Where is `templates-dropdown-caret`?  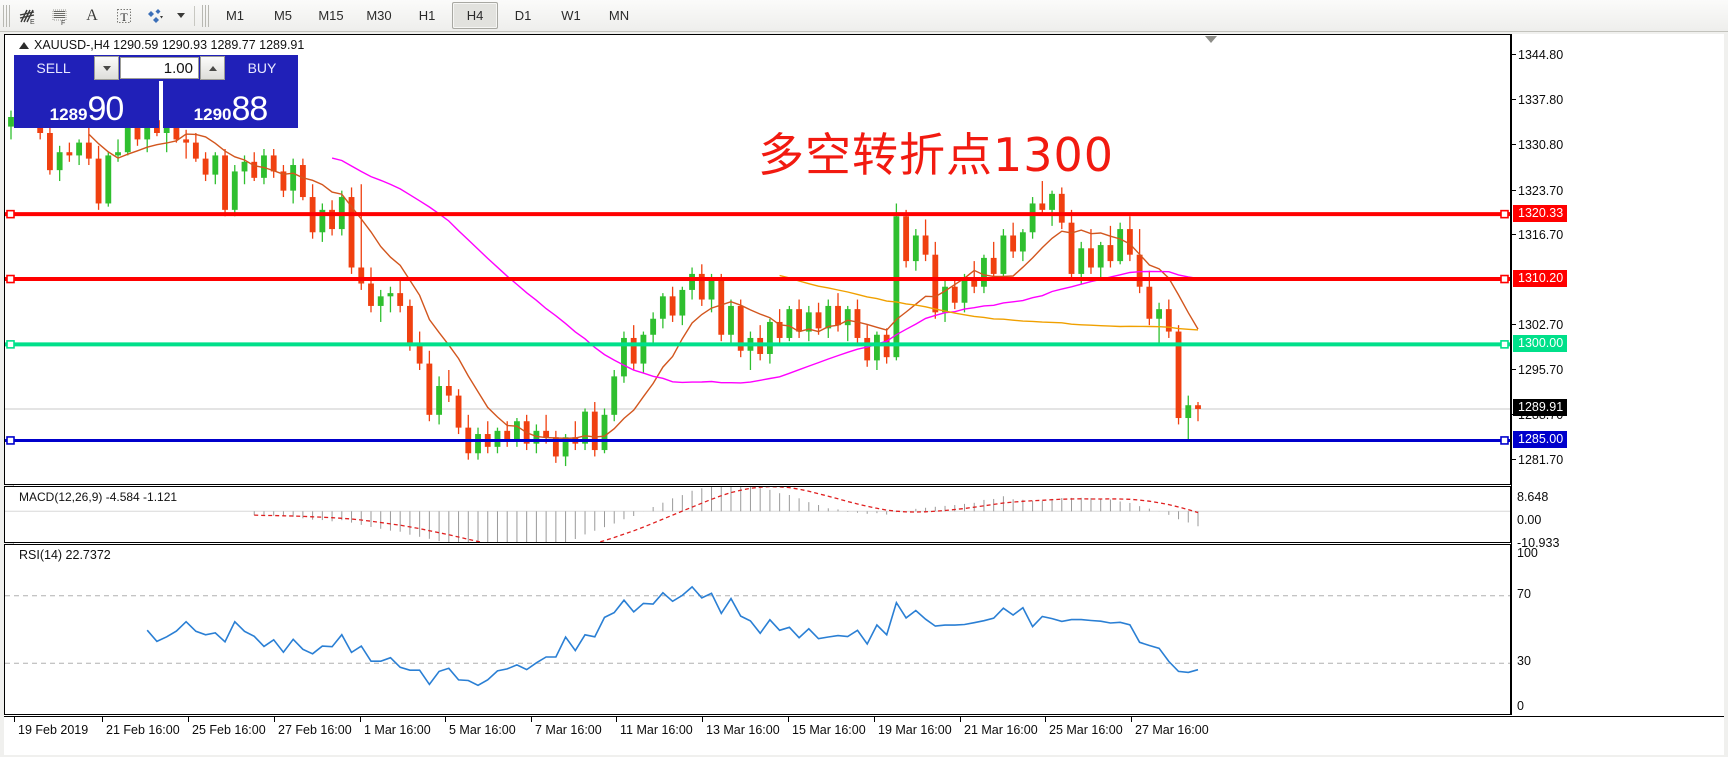
templates-dropdown-caret is located at coordinates (181, 16).